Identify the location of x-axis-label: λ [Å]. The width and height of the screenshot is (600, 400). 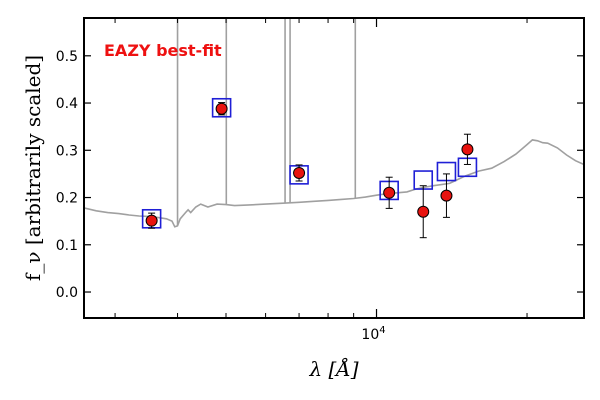
(333, 368).